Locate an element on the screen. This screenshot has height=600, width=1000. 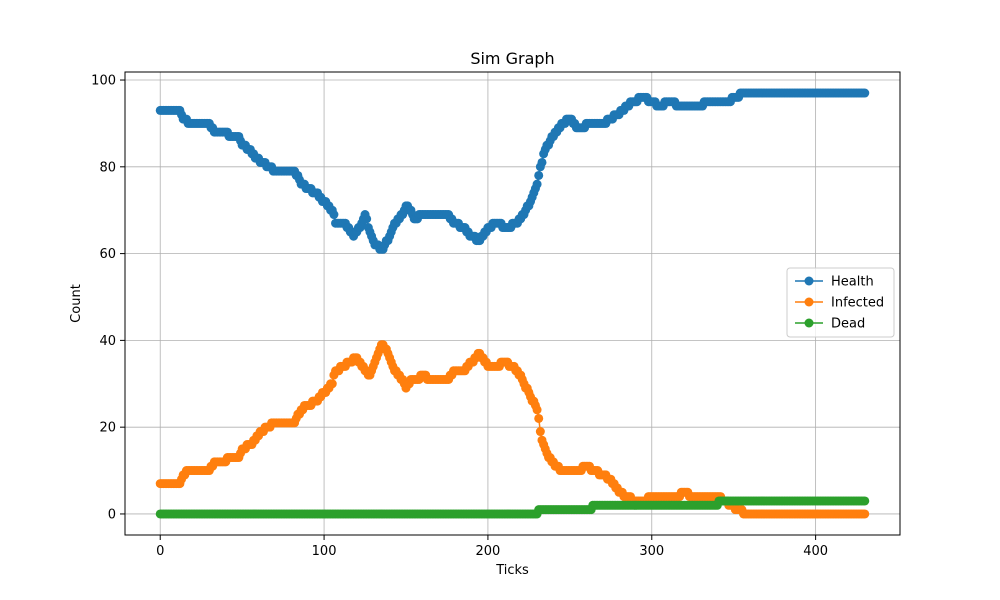
y-axis-label: Count is located at coordinates (76, 303).